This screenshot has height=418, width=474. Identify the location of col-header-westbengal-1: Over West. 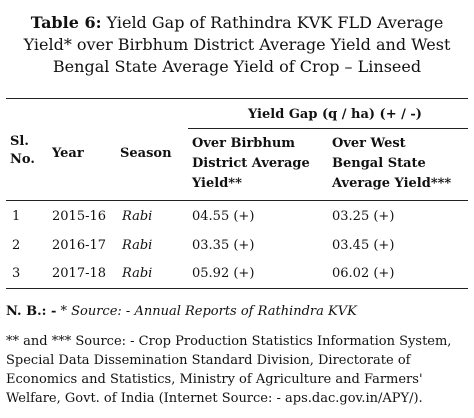
(369, 143).